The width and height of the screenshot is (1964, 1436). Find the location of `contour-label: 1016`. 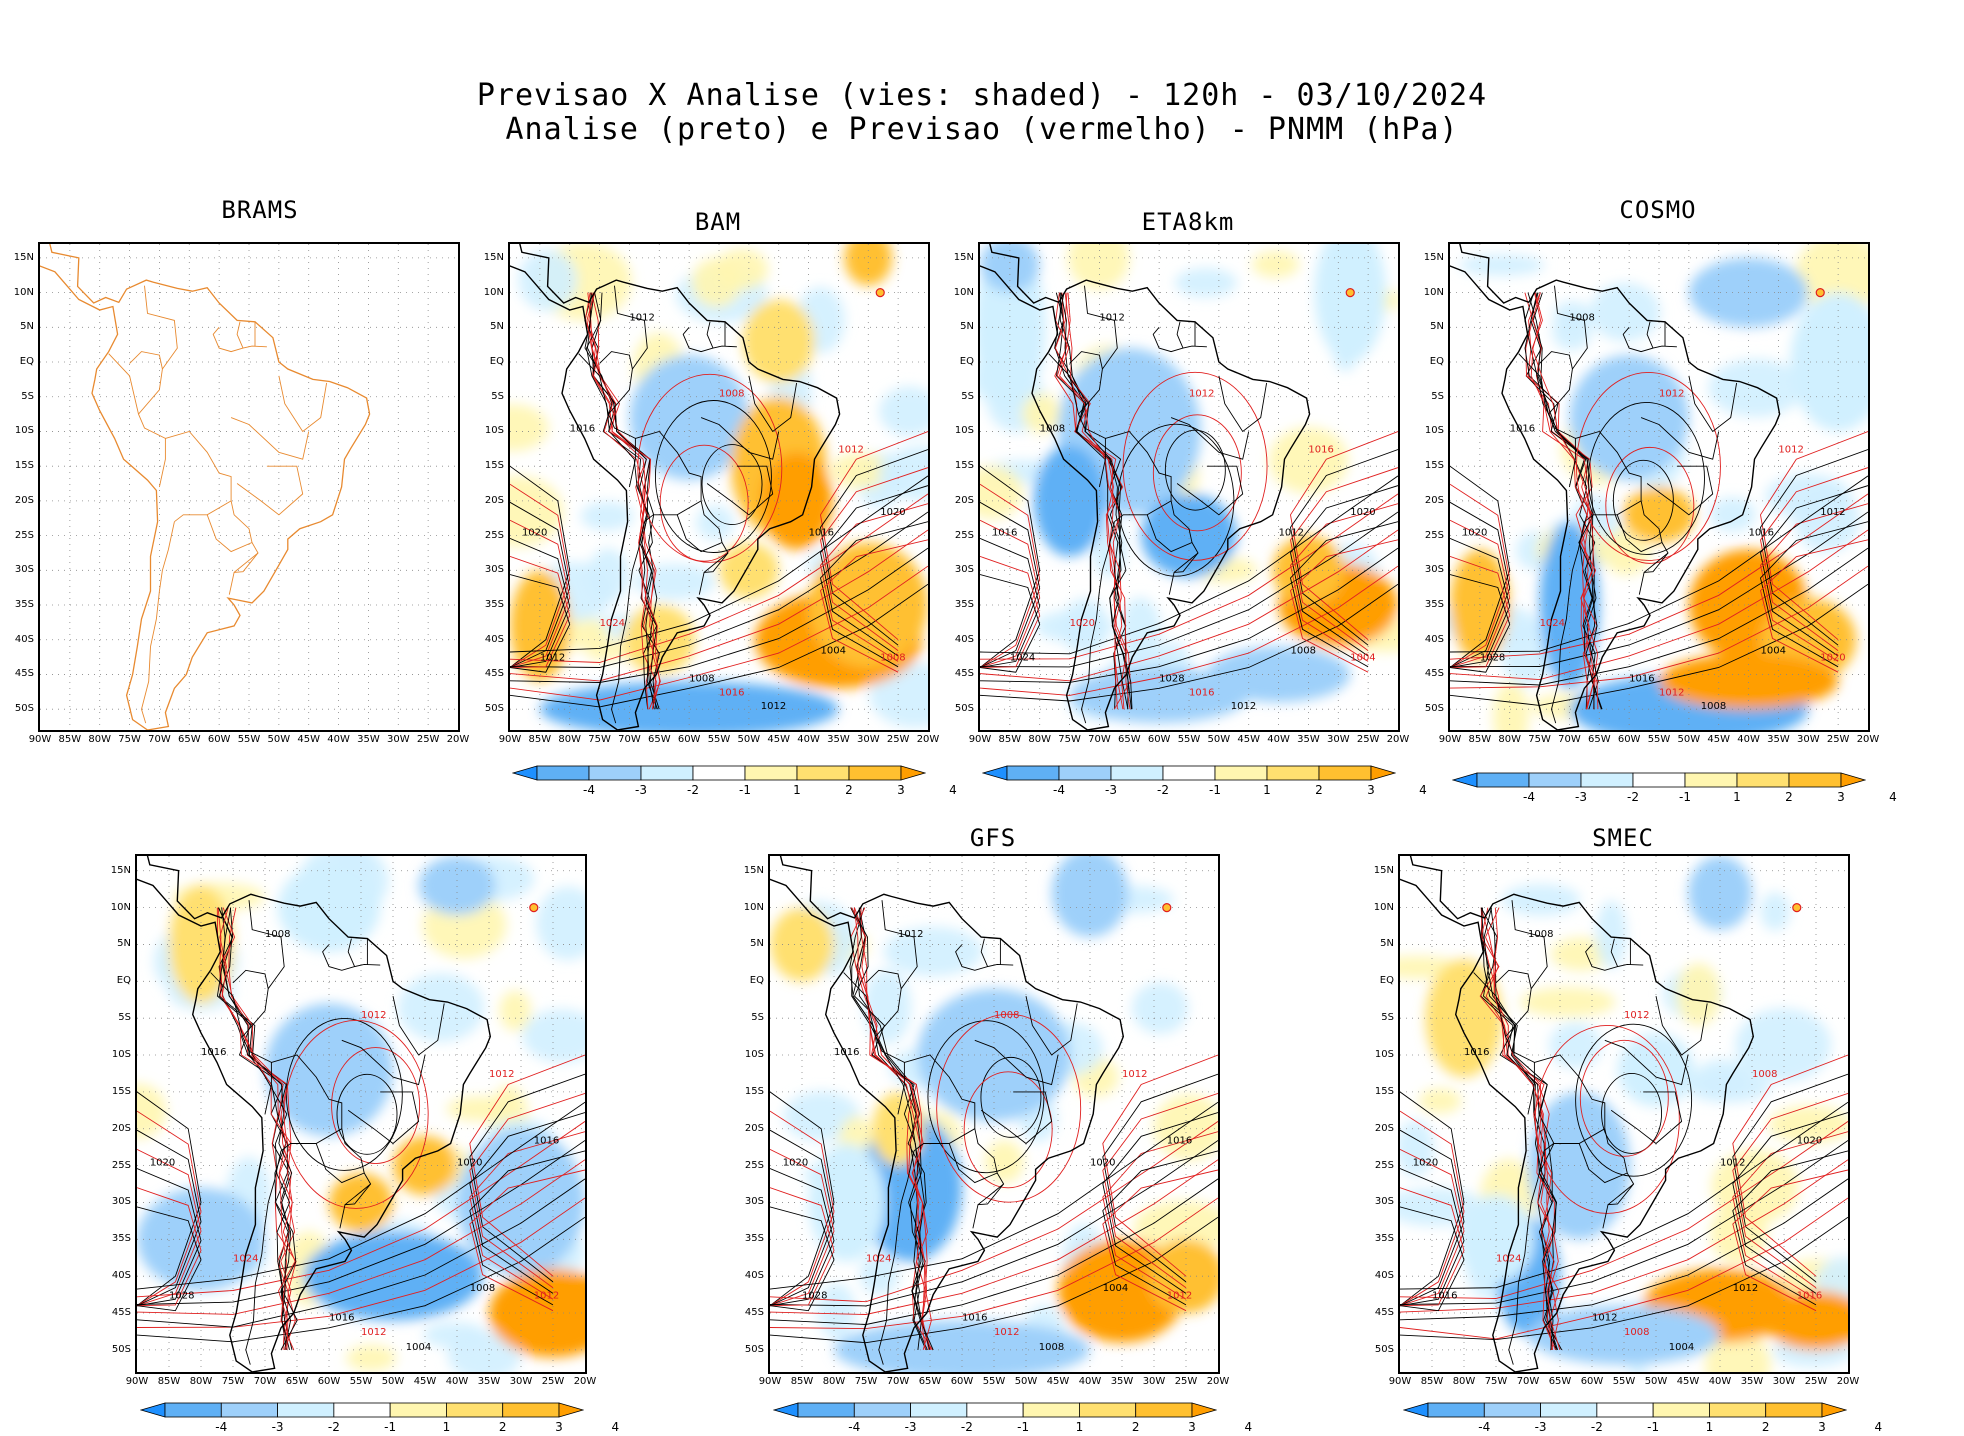

contour-label: 1016 is located at coordinates (341, 1317).